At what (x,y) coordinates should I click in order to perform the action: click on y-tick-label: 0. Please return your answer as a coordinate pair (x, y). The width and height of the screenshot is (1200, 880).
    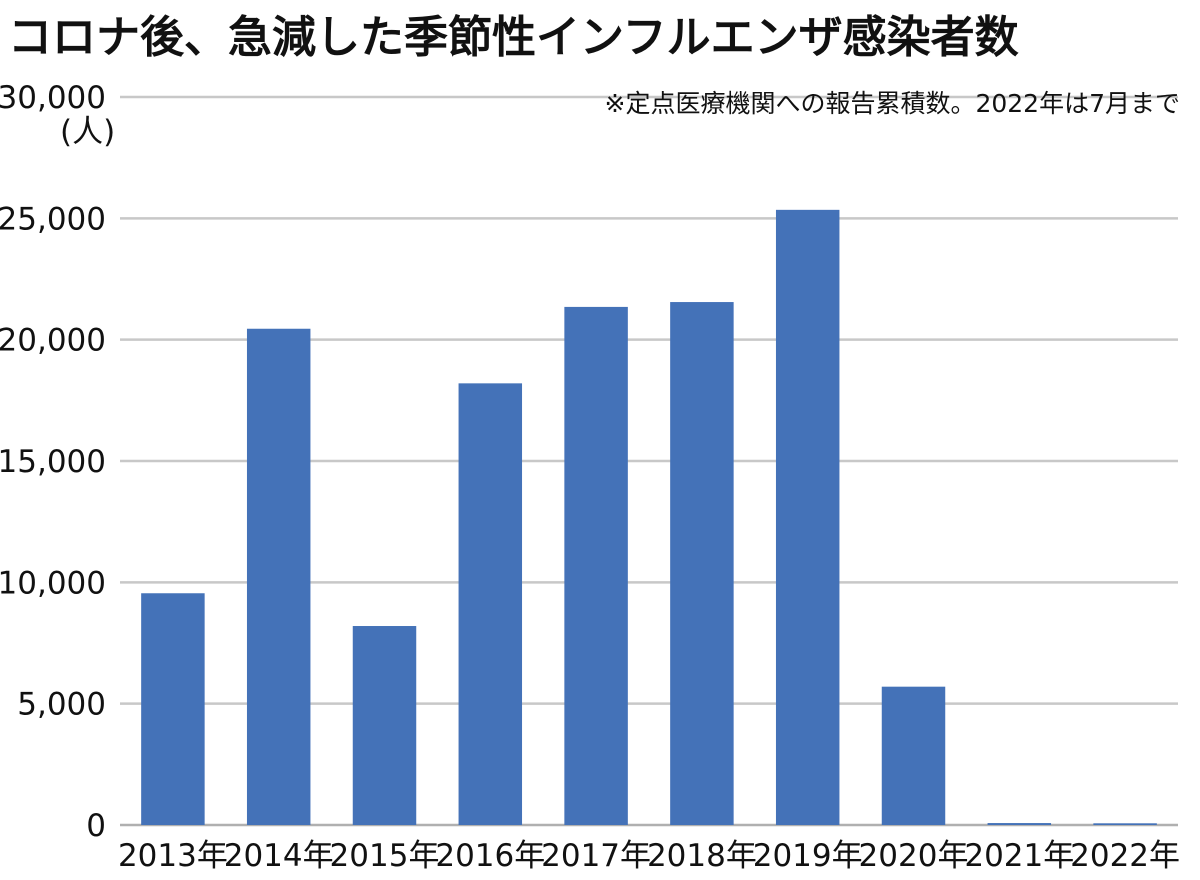
    Looking at the image, I should click on (96, 826).